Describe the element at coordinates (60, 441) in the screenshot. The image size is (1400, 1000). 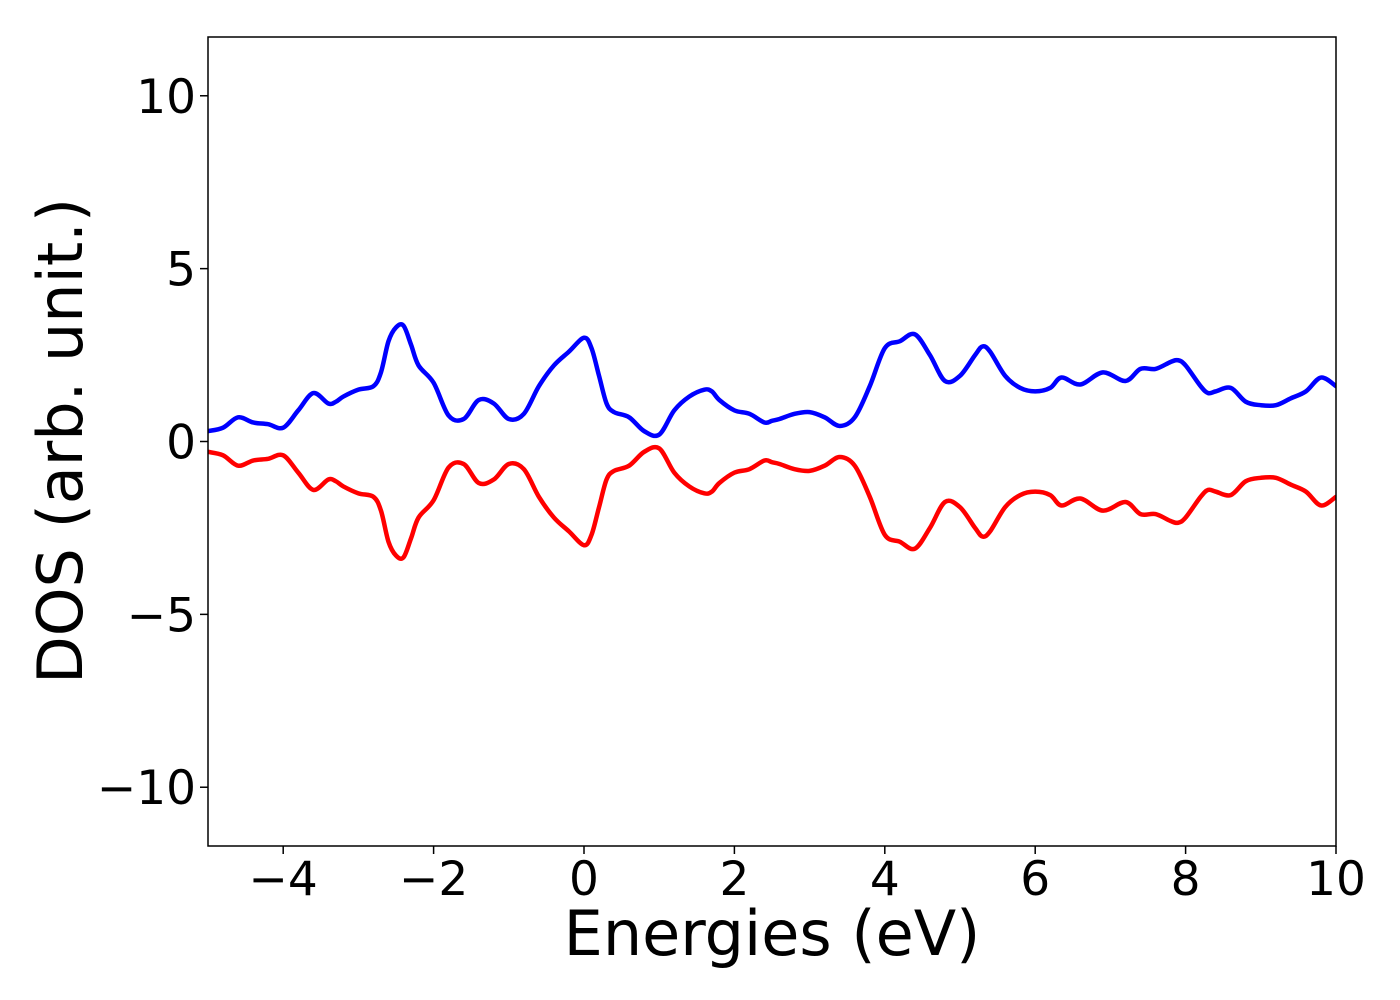
I see `y-axis-label: DOS (arb. unit.)` at that location.